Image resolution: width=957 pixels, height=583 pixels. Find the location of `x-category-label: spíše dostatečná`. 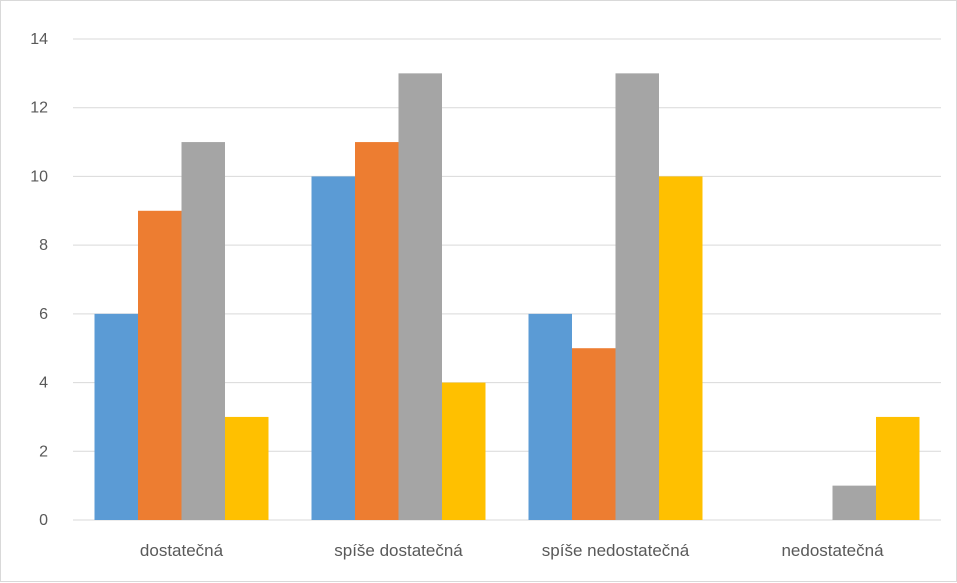

x-category-label: spíše dostatečná is located at coordinates (398, 550).